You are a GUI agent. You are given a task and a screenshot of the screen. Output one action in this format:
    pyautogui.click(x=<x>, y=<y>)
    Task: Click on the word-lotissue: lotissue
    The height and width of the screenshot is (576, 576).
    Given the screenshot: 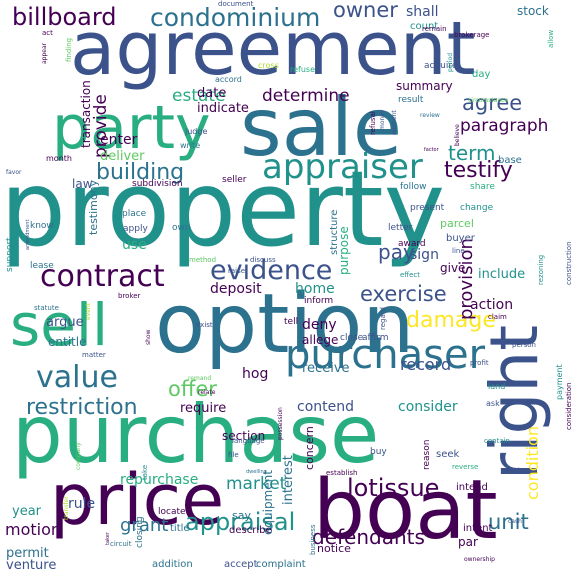 What is the action you would take?
    pyautogui.click(x=393, y=488)
    